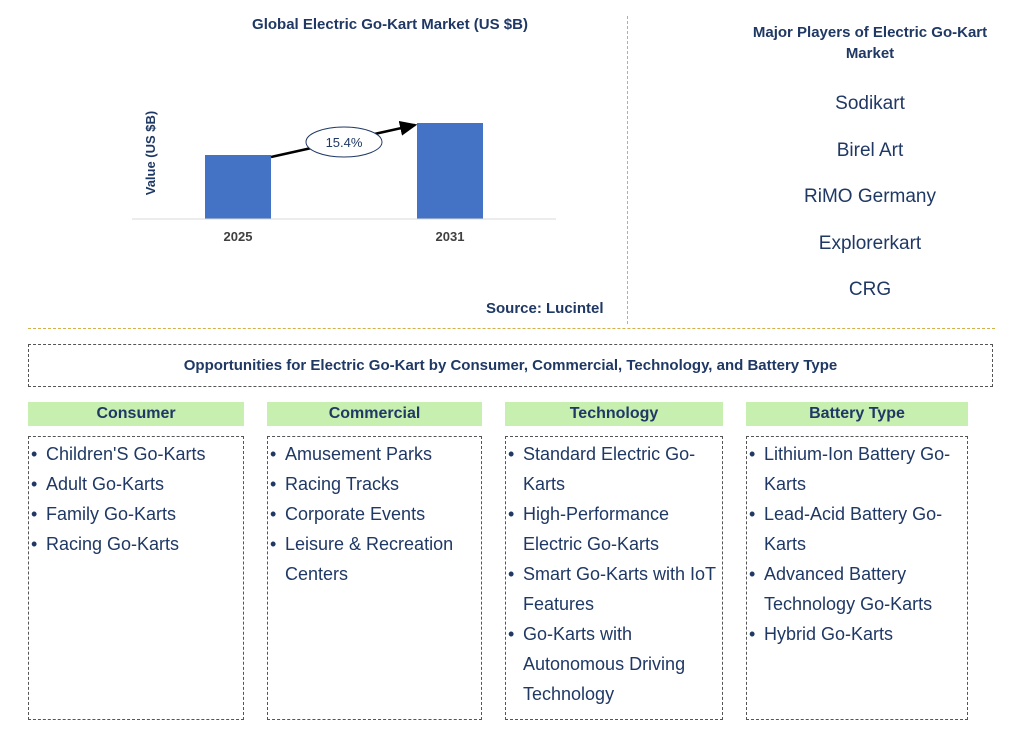  What do you see at coordinates (627, 170) in the screenshot?
I see `vertical-divider` at bounding box center [627, 170].